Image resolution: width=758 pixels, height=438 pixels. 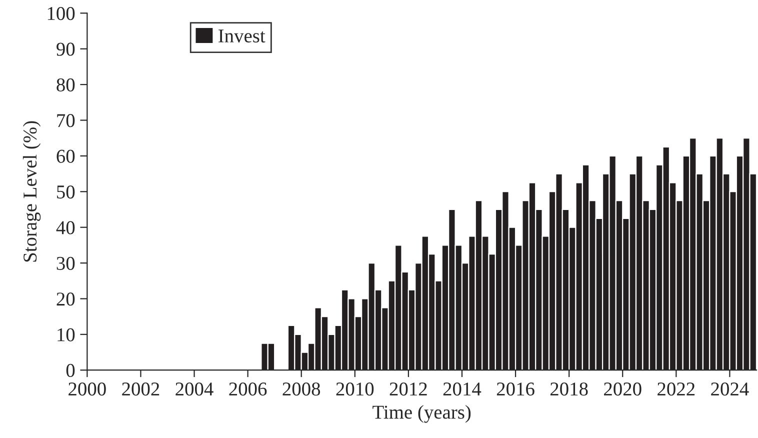 I want to click on x-tick-label: 2012, so click(x=408, y=389).